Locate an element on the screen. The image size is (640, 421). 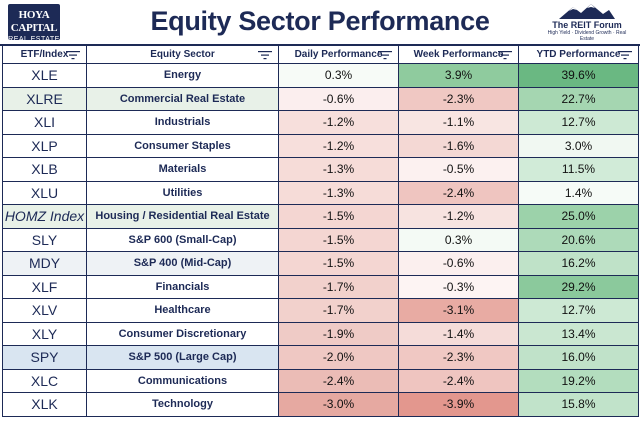
etf-cell: XLP is located at coordinates (44, 145).